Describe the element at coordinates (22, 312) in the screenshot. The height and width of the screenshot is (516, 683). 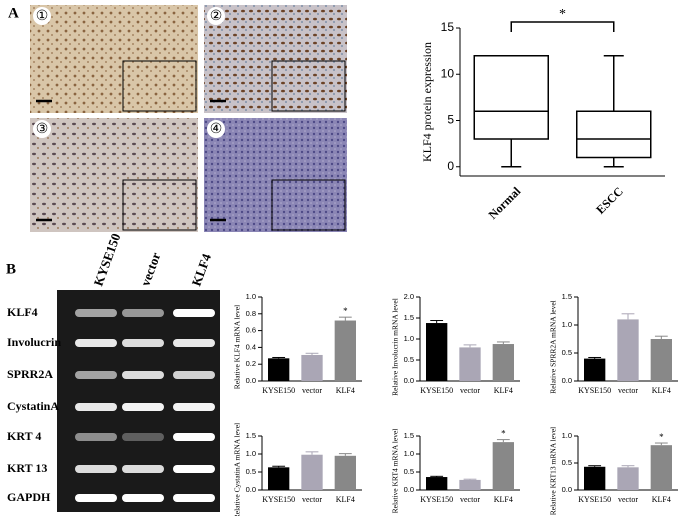
I see `gene-label: KLF4` at that location.